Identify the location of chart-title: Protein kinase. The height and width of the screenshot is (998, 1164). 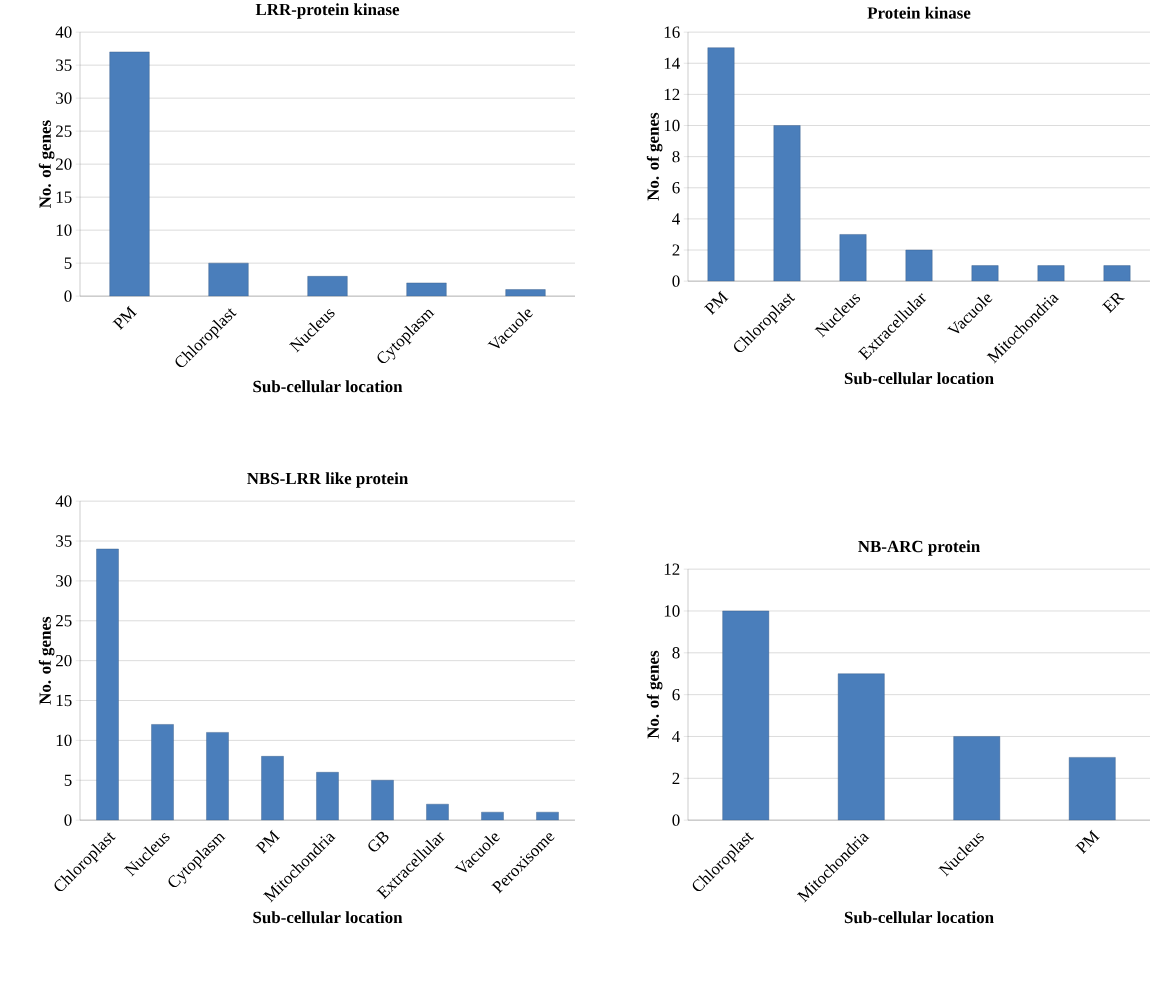
(919, 12).